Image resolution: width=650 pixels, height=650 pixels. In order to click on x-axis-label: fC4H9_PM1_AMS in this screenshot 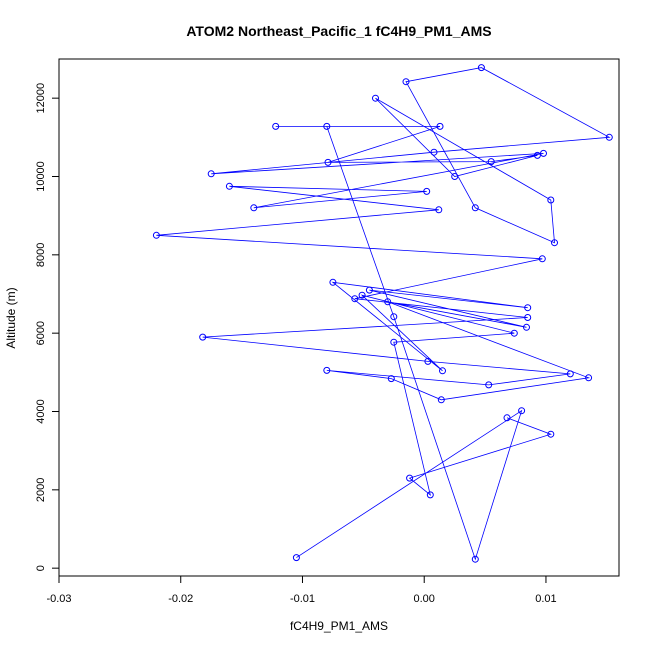, I will do `click(339, 626)`.